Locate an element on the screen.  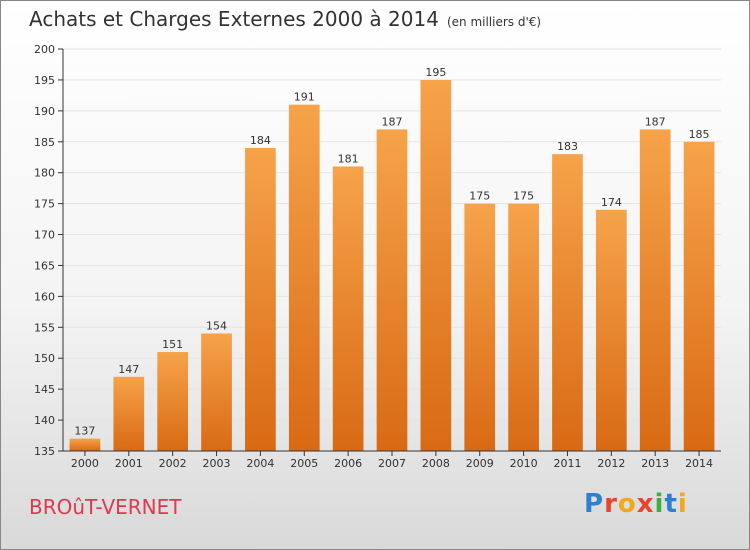
data-label-2005: 191 is located at coordinates (304, 97).